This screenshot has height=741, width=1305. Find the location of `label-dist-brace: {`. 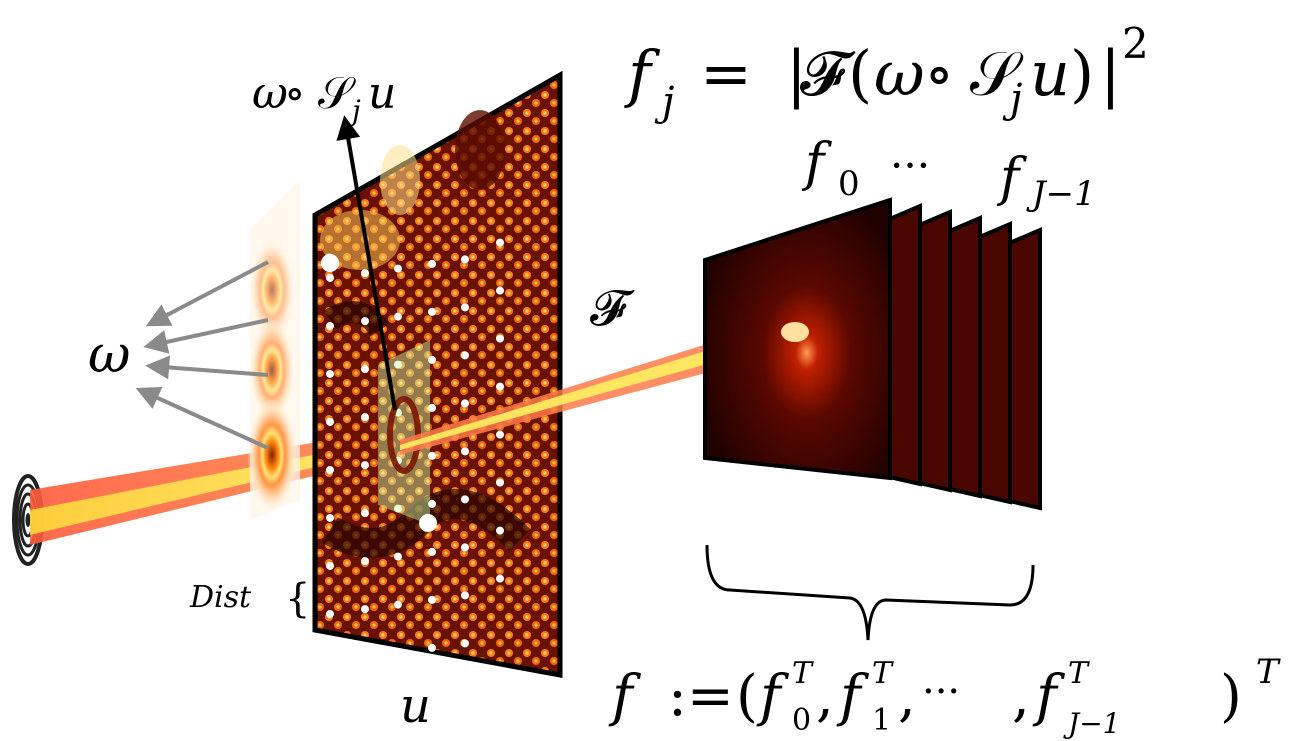

label-dist-brace: { is located at coordinates (297, 599).